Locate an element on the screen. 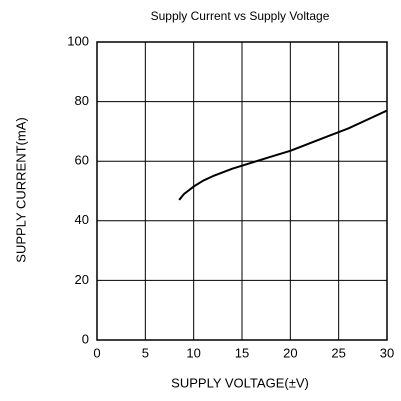 The height and width of the screenshot is (401, 401). x-tick-label: 25 is located at coordinates (338, 352).